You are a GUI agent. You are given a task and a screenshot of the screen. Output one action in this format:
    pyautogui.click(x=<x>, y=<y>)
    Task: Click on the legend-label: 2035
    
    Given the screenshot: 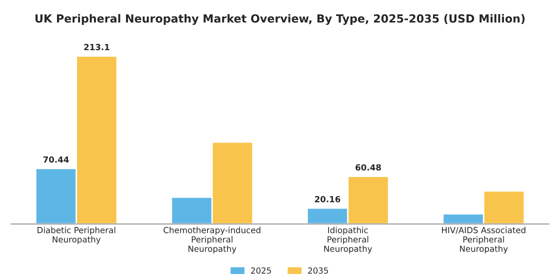 What is the action you would take?
    pyautogui.click(x=318, y=270)
    